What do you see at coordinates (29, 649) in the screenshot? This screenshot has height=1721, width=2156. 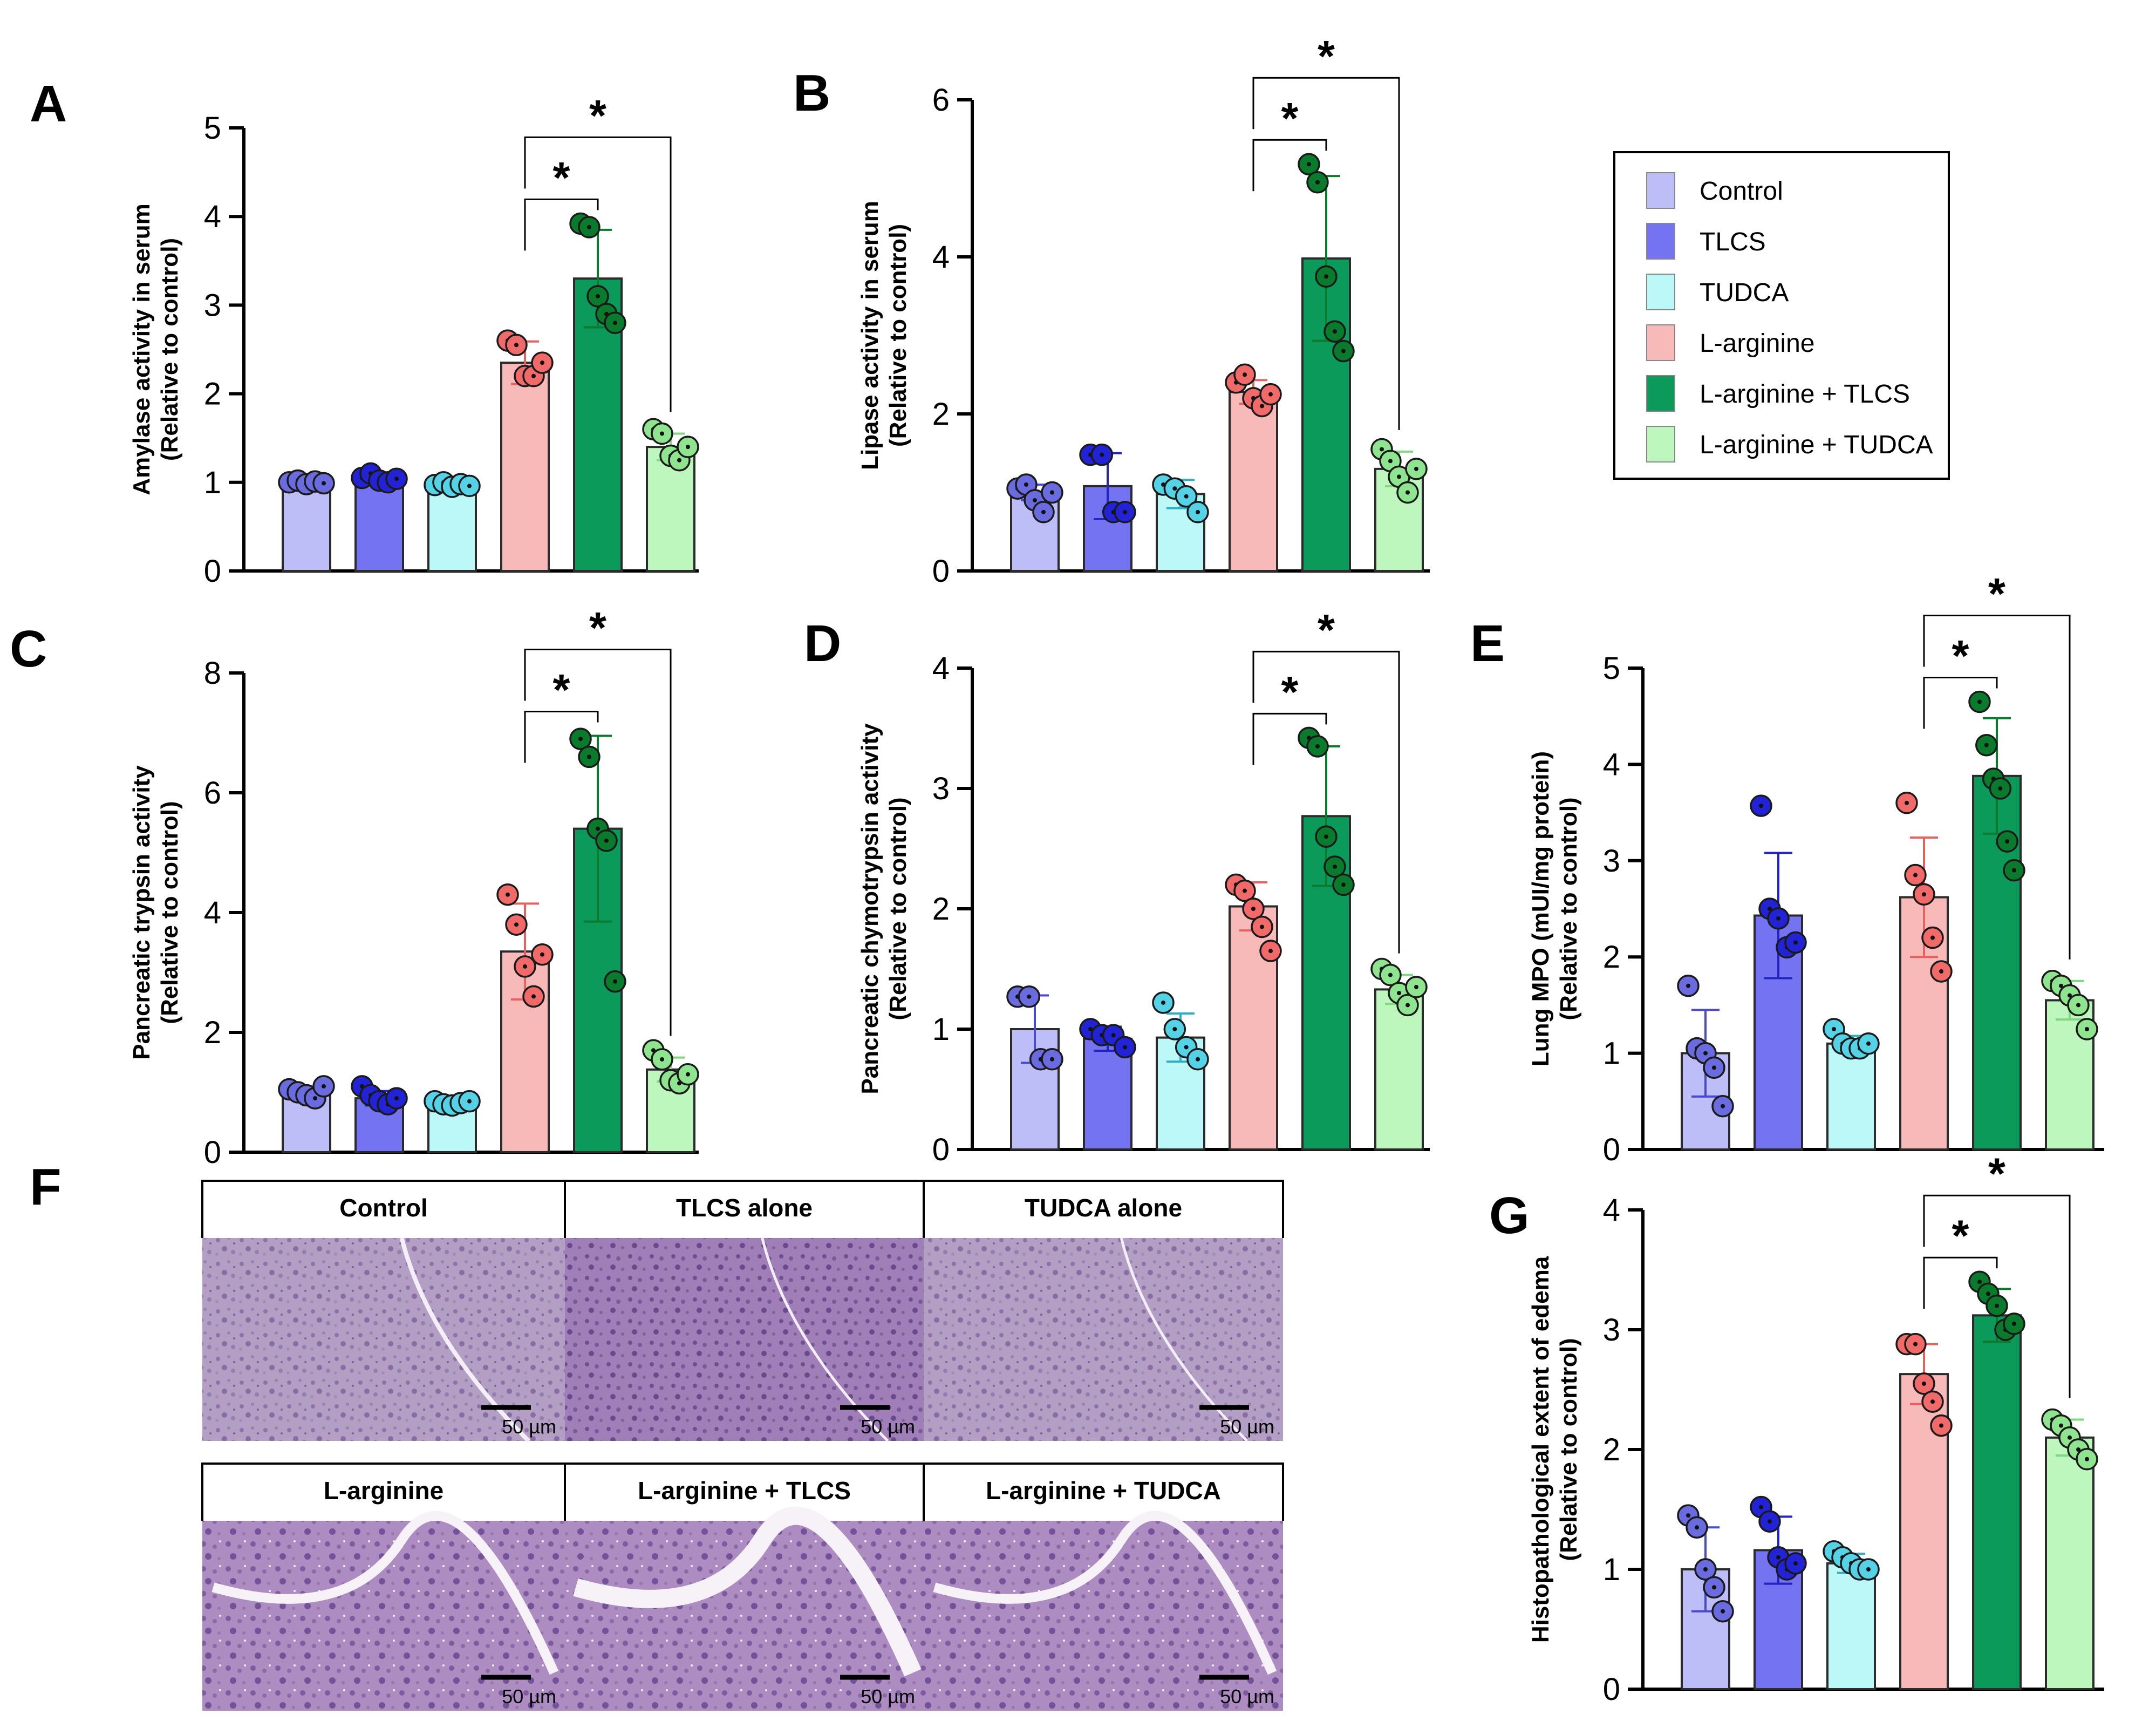 I see `panel-letter: C` at bounding box center [29, 649].